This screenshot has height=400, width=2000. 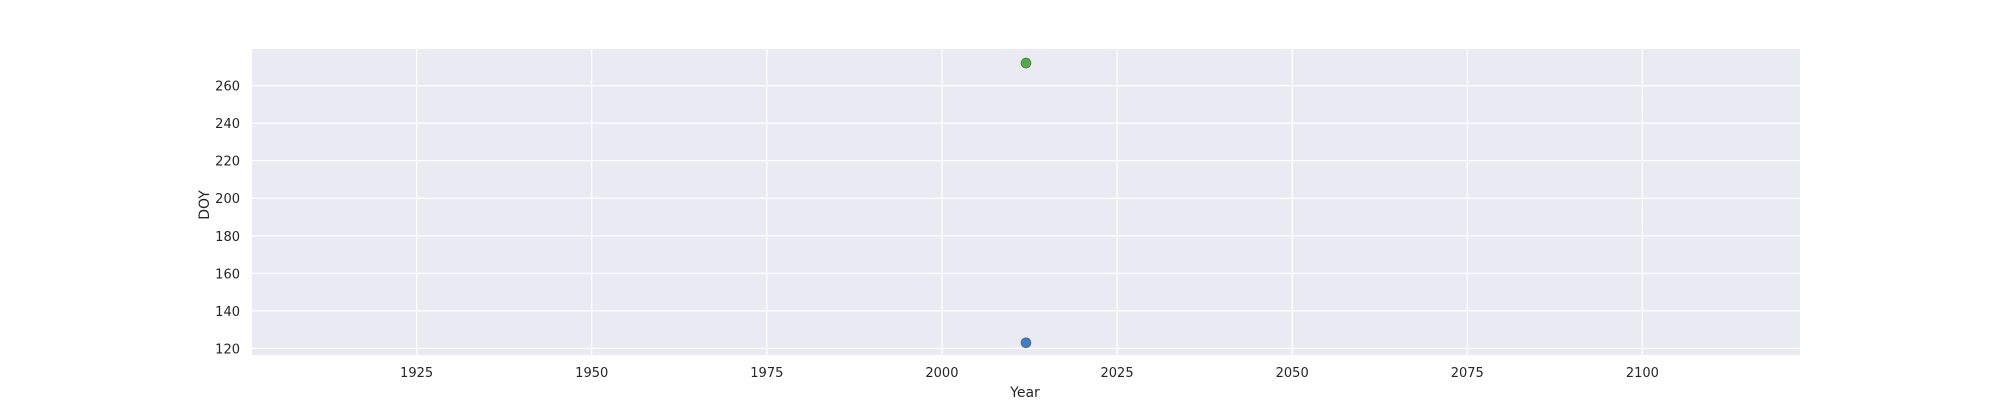 I want to click on x-tick-label: 2050, so click(x=1292, y=373).